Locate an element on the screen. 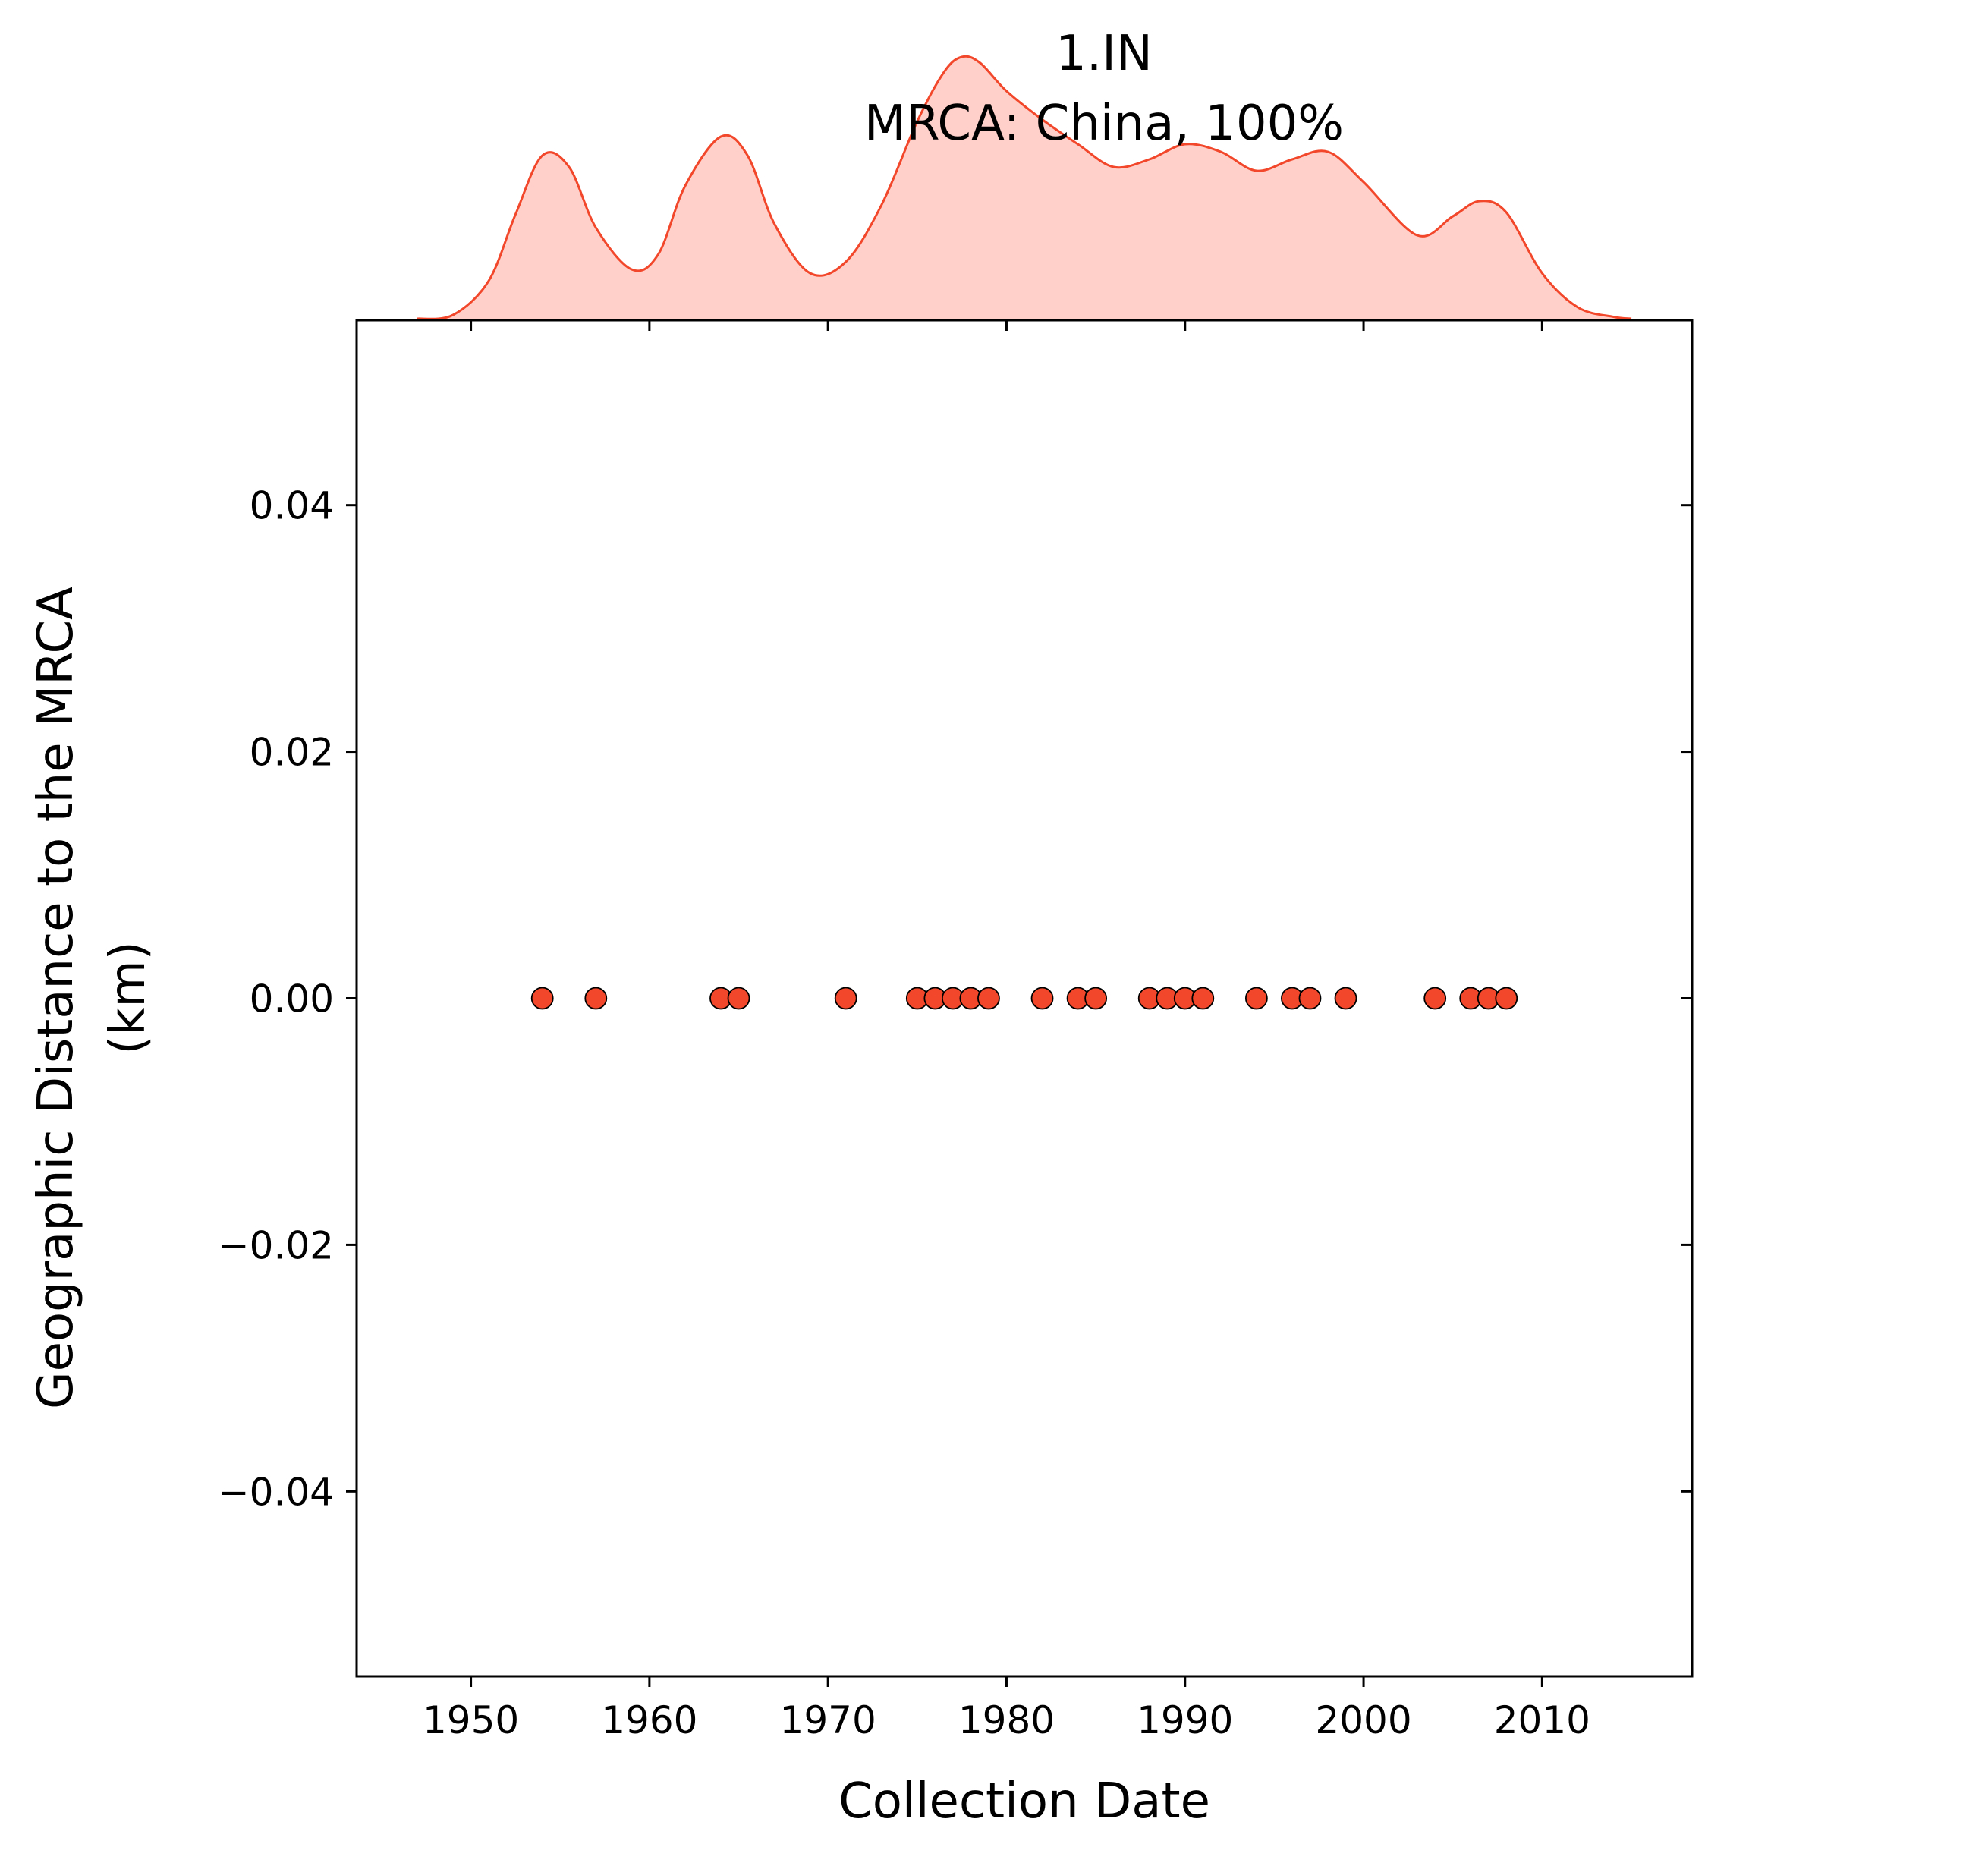 Image resolution: width=1988 pixels, height=1863 pixels. x-tick-label: 1970 is located at coordinates (828, 1720).